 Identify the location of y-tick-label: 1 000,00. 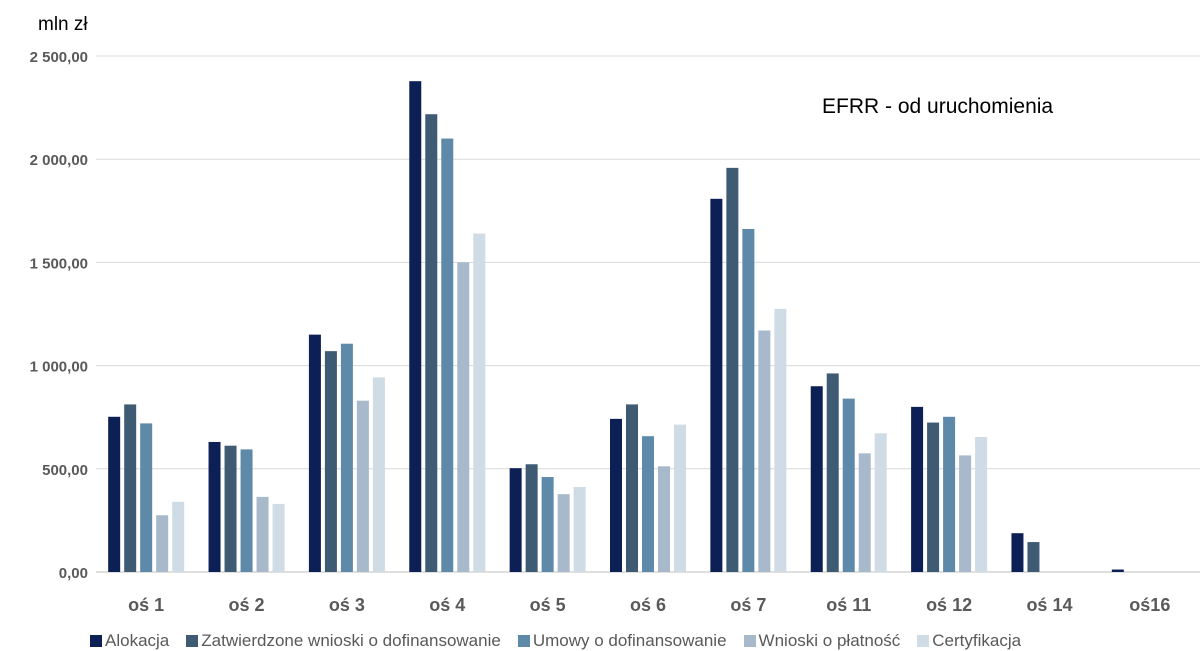
(59, 367).